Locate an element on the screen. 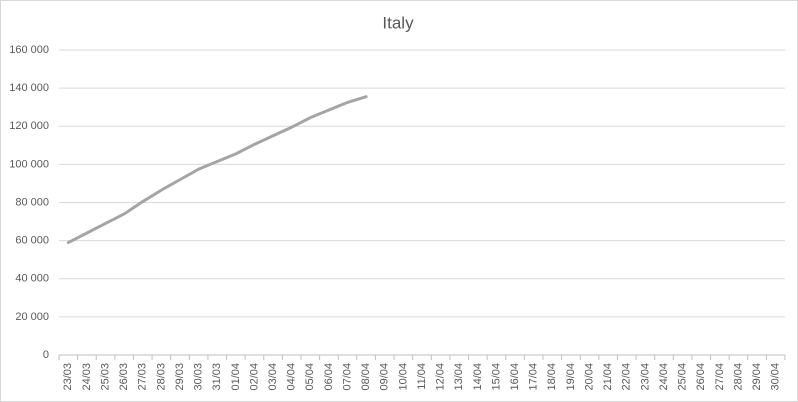 Image resolution: width=798 pixels, height=402 pixels. x-tick-label: 16/04 is located at coordinates (515, 377).